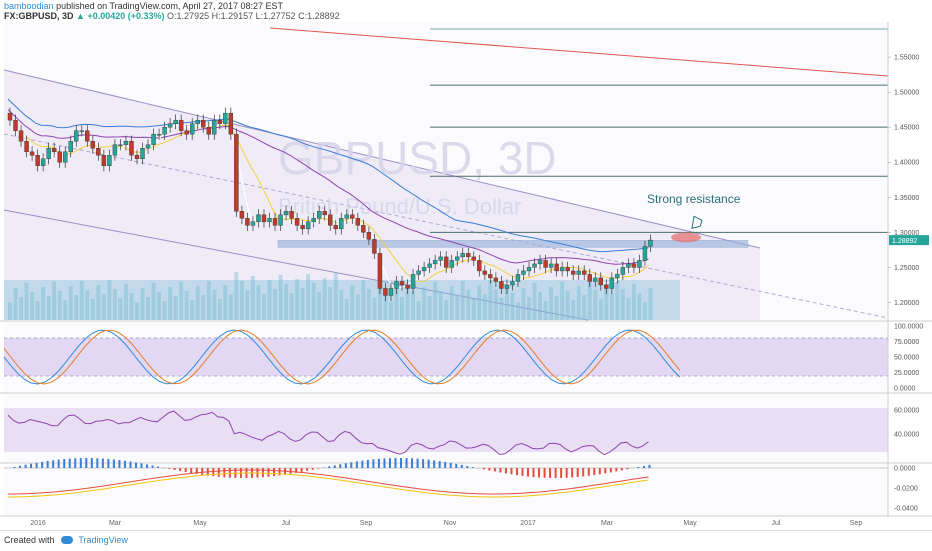 This screenshot has height=551, width=932. What do you see at coordinates (694, 199) in the screenshot?
I see `annotation-label: Strong resistance` at bounding box center [694, 199].